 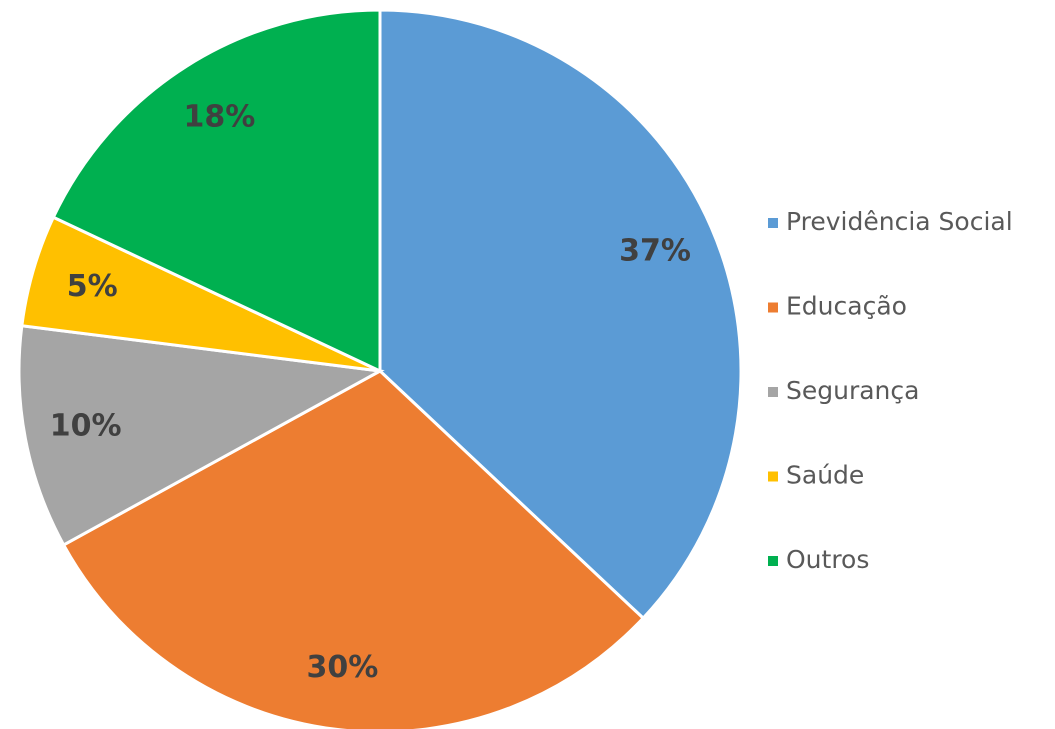 I want to click on pie-slice, so click(x=201, y=435).